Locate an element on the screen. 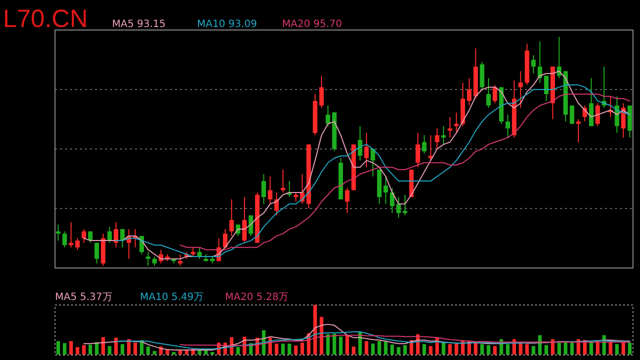  text: MA10 93.09 is located at coordinates (227, 24).